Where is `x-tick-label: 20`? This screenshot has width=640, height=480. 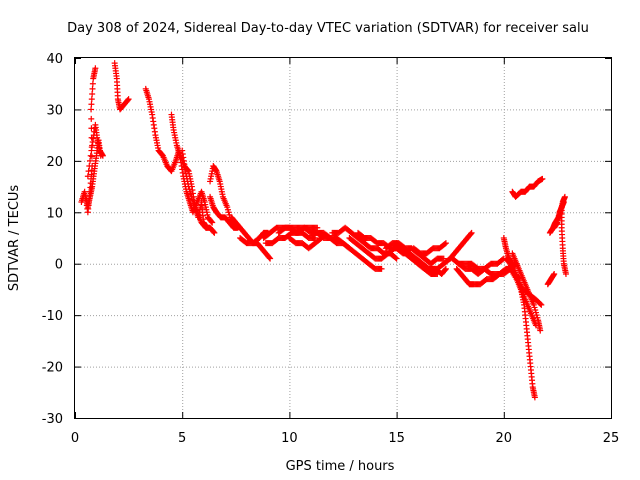 x-tick-label: 20 is located at coordinates (504, 438).